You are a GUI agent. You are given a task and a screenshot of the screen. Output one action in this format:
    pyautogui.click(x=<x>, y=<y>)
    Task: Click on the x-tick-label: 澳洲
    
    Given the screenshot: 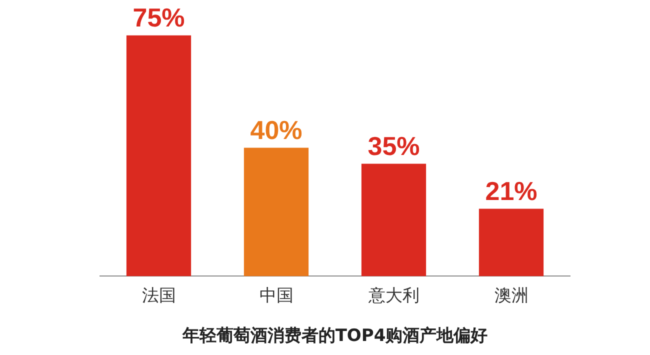 What is the action you would take?
    pyautogui.click(x=511, y=296)
    